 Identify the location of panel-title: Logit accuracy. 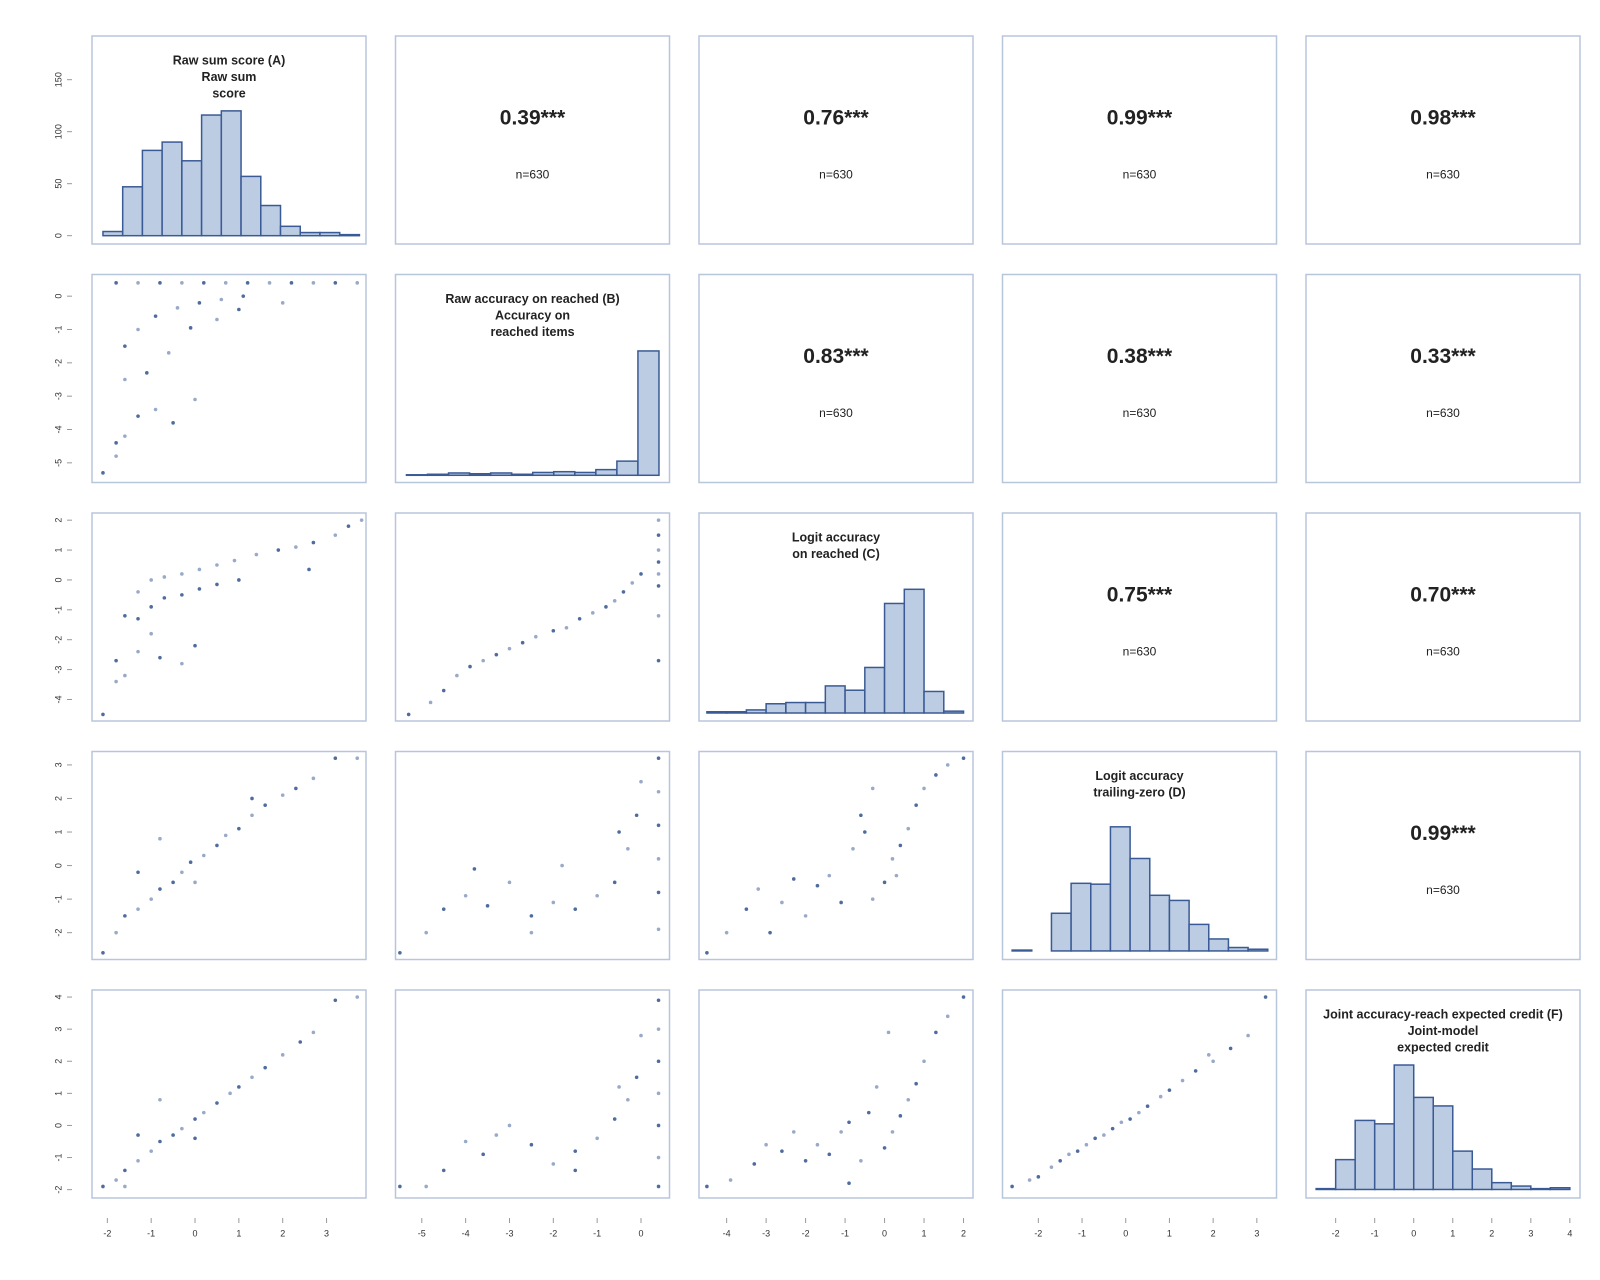
(1139, 776).